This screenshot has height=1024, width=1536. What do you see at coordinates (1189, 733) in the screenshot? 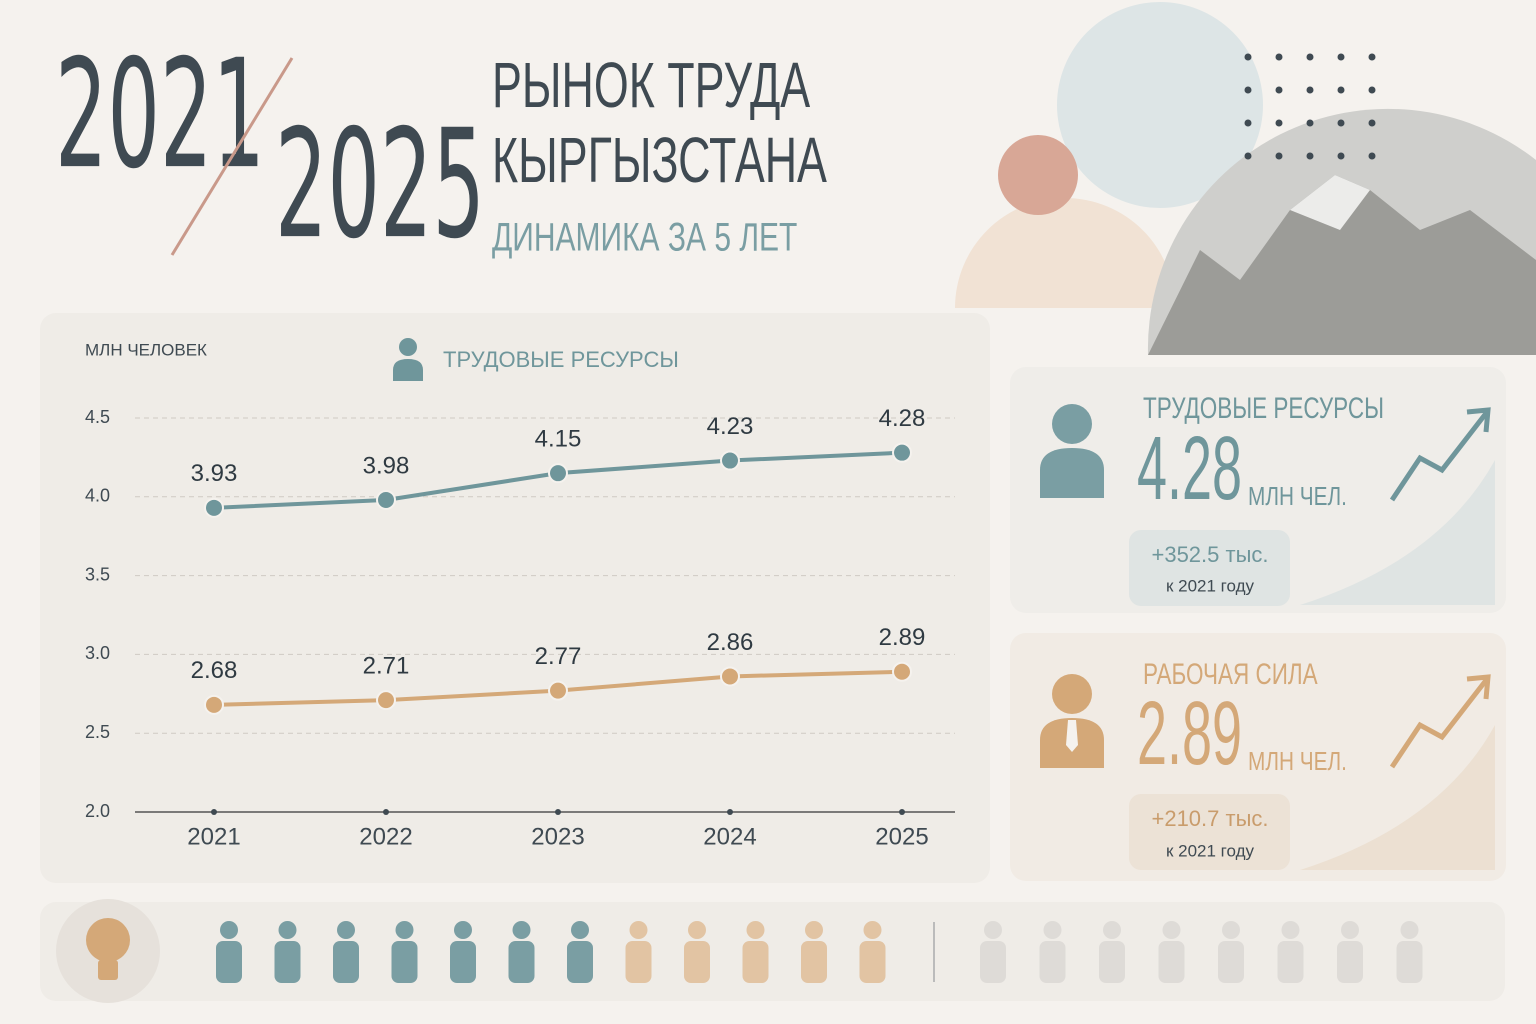
I see `card-value: 2.89` at bounding box center [1189, 733].